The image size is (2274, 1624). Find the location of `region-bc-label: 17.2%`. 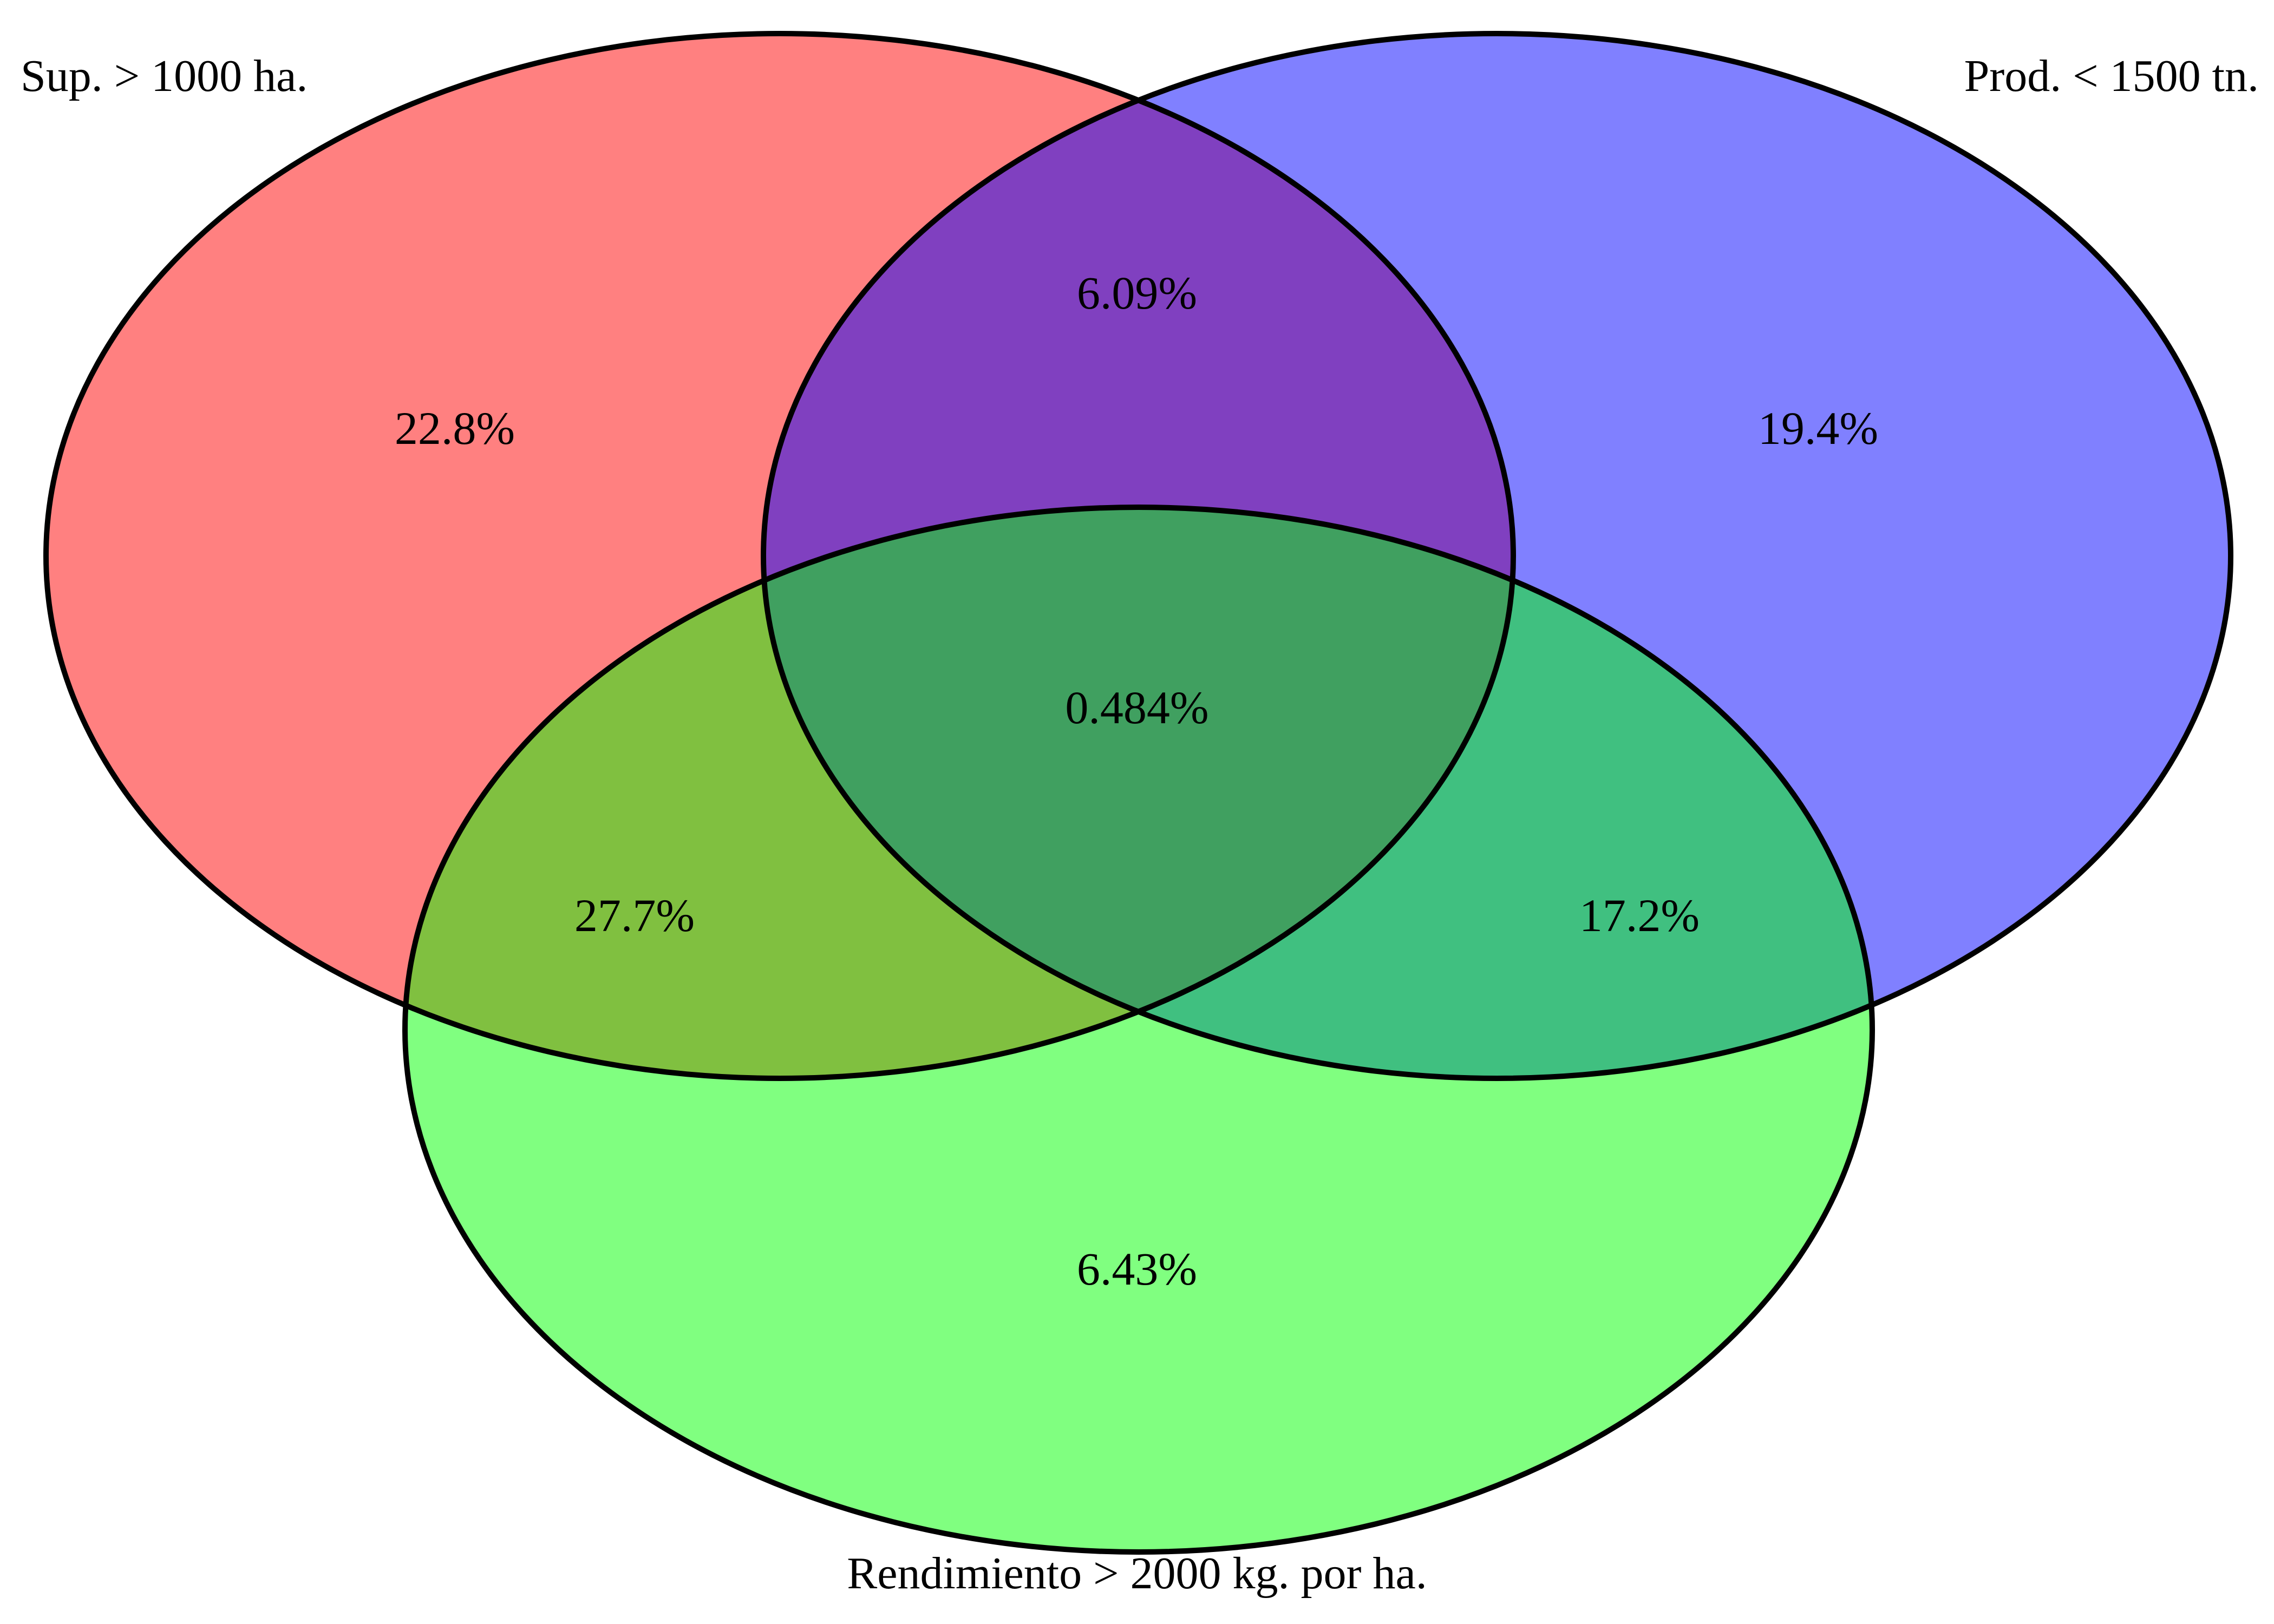

region-bc-label: 17.2% is located at coordinates (1640, 915).